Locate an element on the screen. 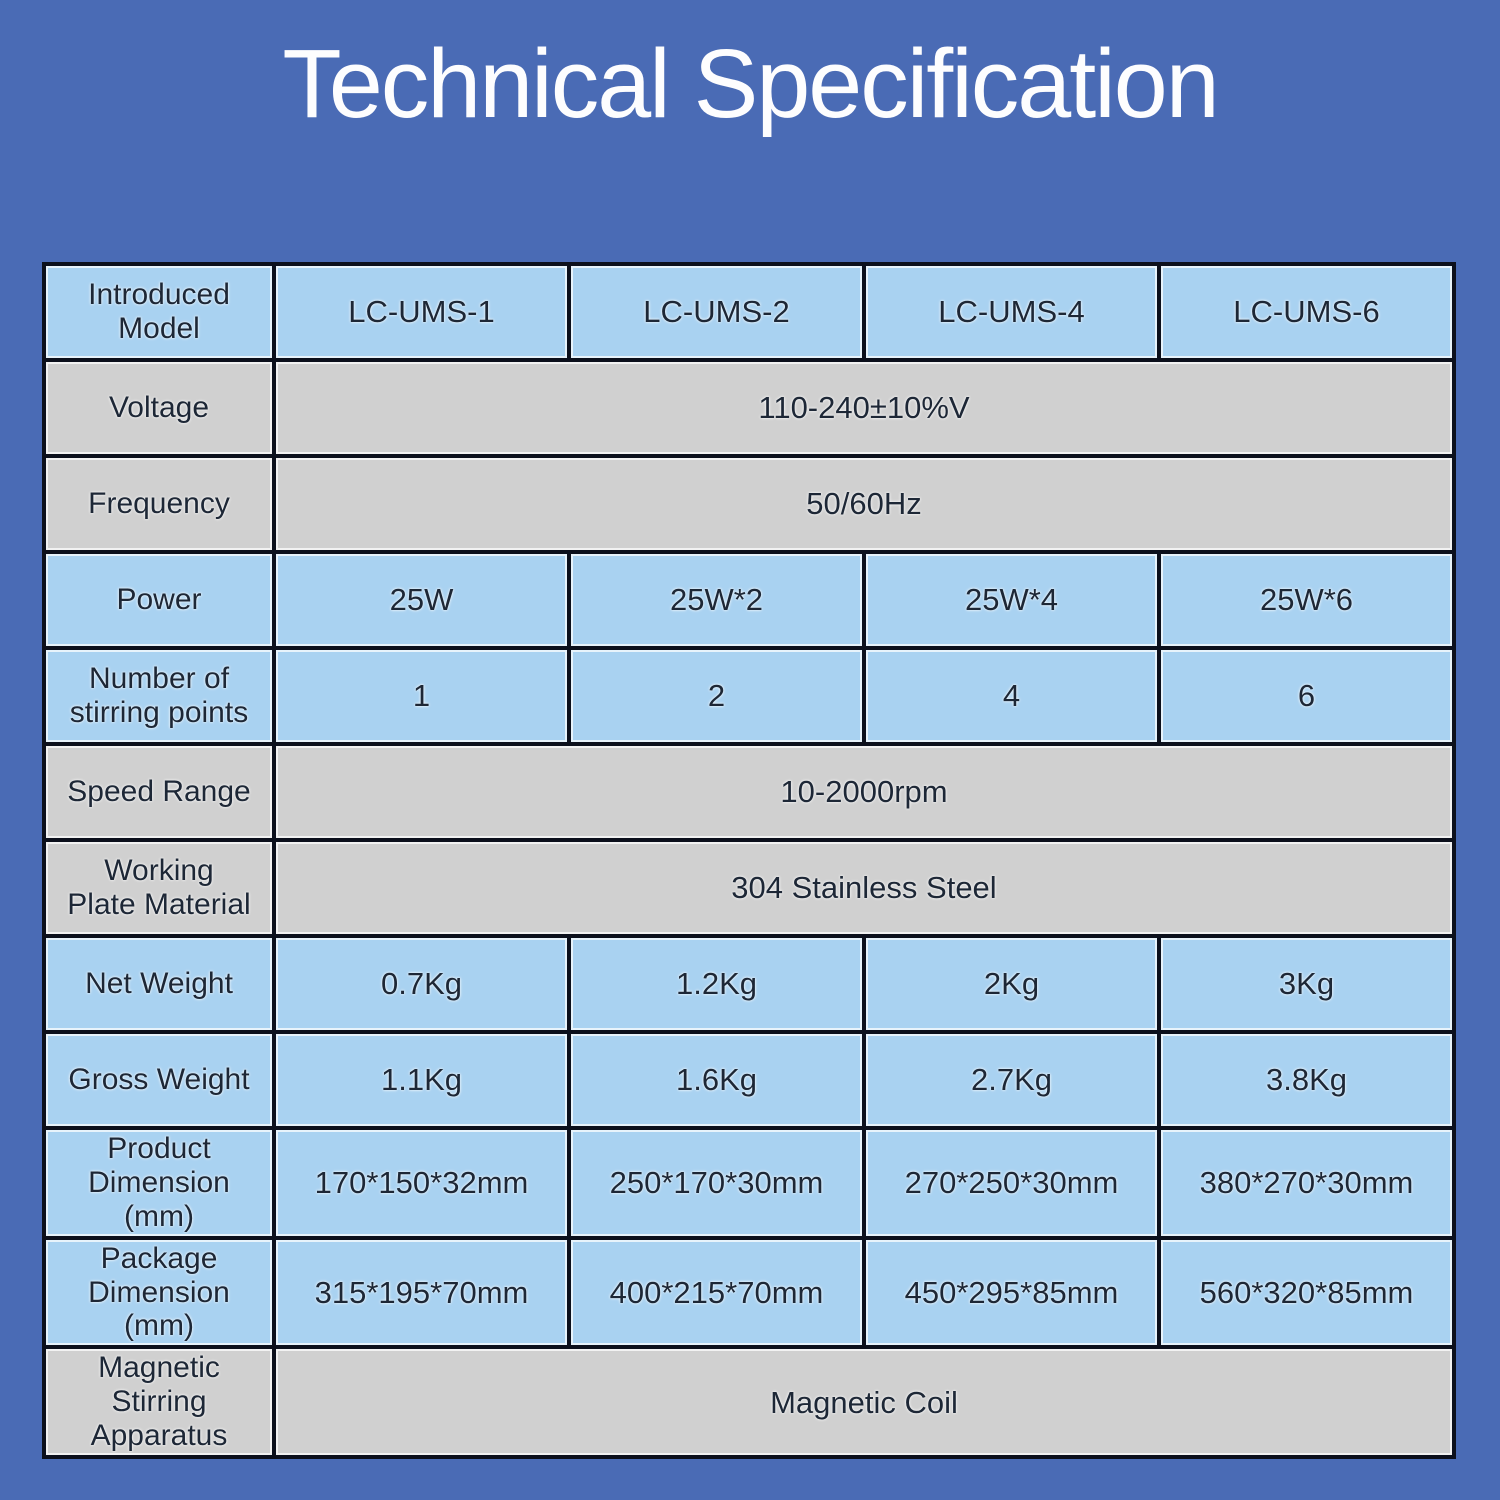 The height and width of the screenshot is (1500, 1500). spec-row-power: Power 25W 25W*2 25W*4 25W*6 is located at coordinates (749, 600).